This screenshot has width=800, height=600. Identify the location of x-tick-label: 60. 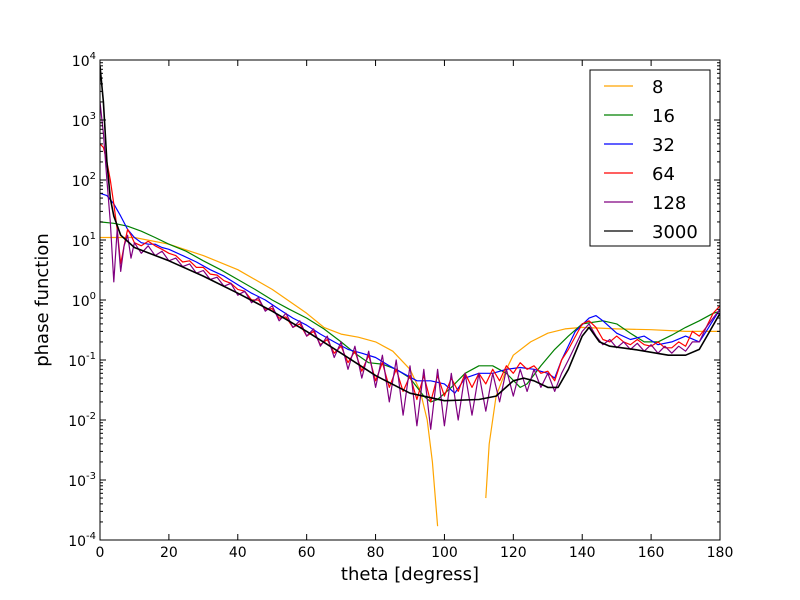
(307, 553).